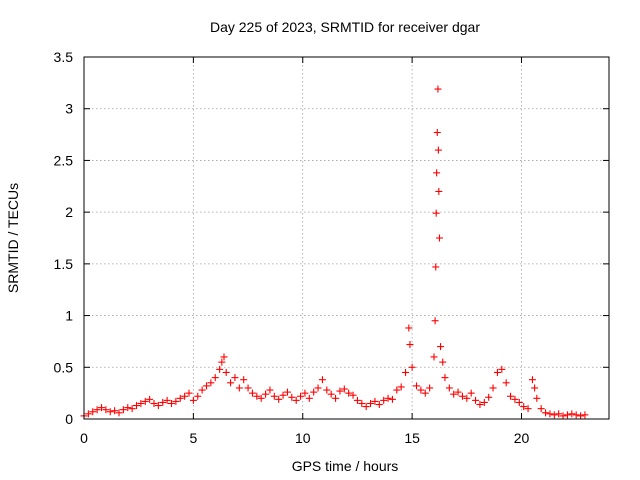  Describe the element at coordinates (522, 438) in the screenshot. I see `x-tick-label: 20` at that location.